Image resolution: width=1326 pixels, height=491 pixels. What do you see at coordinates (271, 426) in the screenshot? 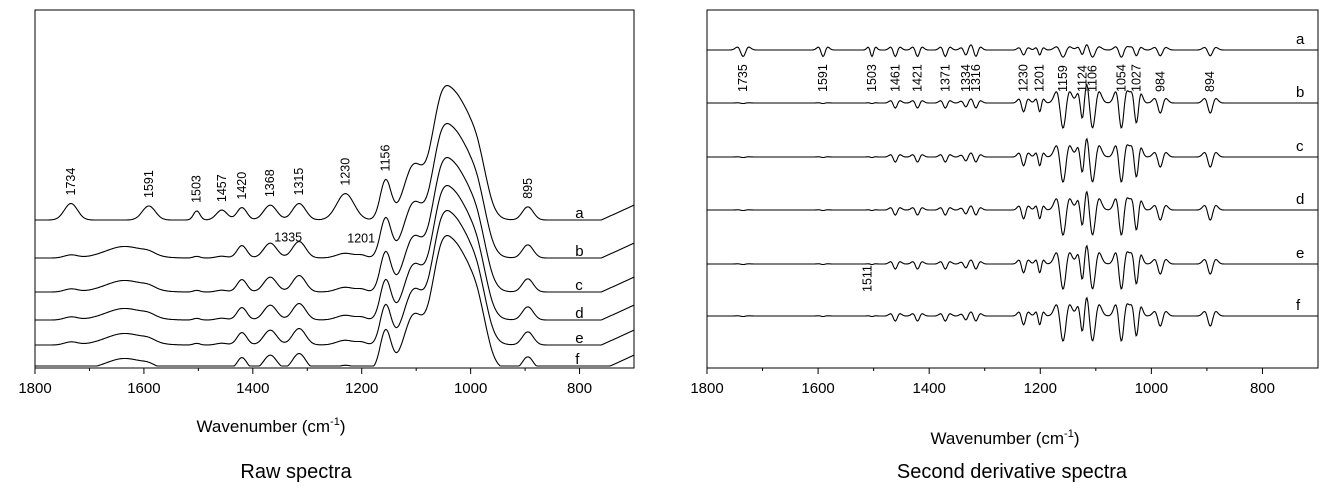
I see `raw-x-axis-title: Wavenumber (cm-1)` at bounding box center [271, 426].